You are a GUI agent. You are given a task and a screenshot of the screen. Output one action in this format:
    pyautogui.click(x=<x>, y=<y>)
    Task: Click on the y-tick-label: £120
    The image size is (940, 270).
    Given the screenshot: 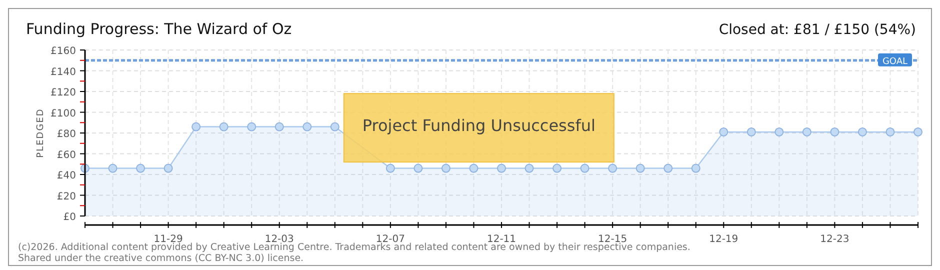 What is the action you would take?
    pyautogui.click(x=63, y=93)
    